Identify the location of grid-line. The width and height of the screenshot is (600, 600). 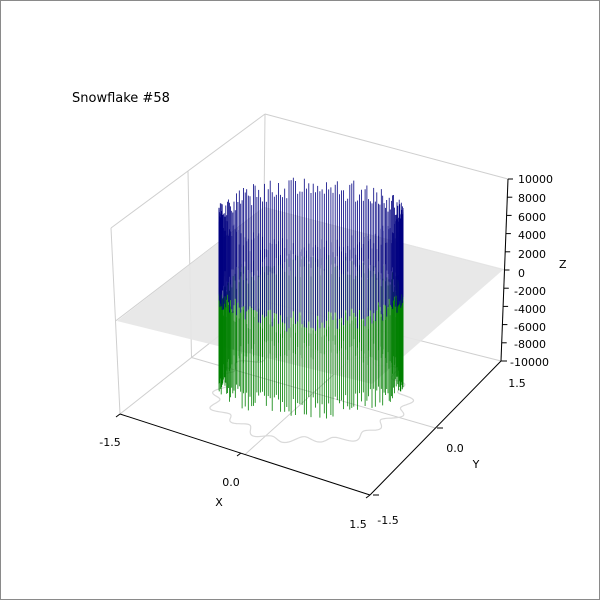
(386, 146).